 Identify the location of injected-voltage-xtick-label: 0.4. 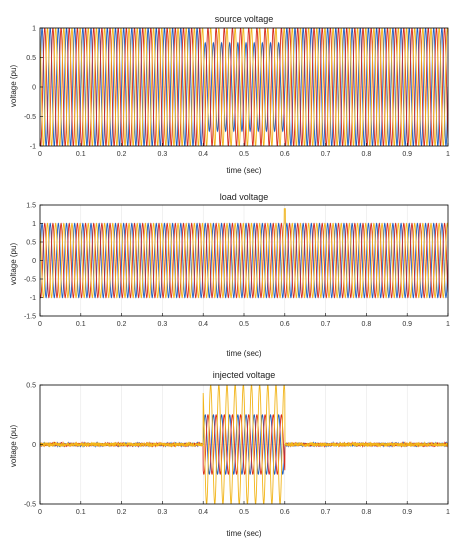
(203, 512).